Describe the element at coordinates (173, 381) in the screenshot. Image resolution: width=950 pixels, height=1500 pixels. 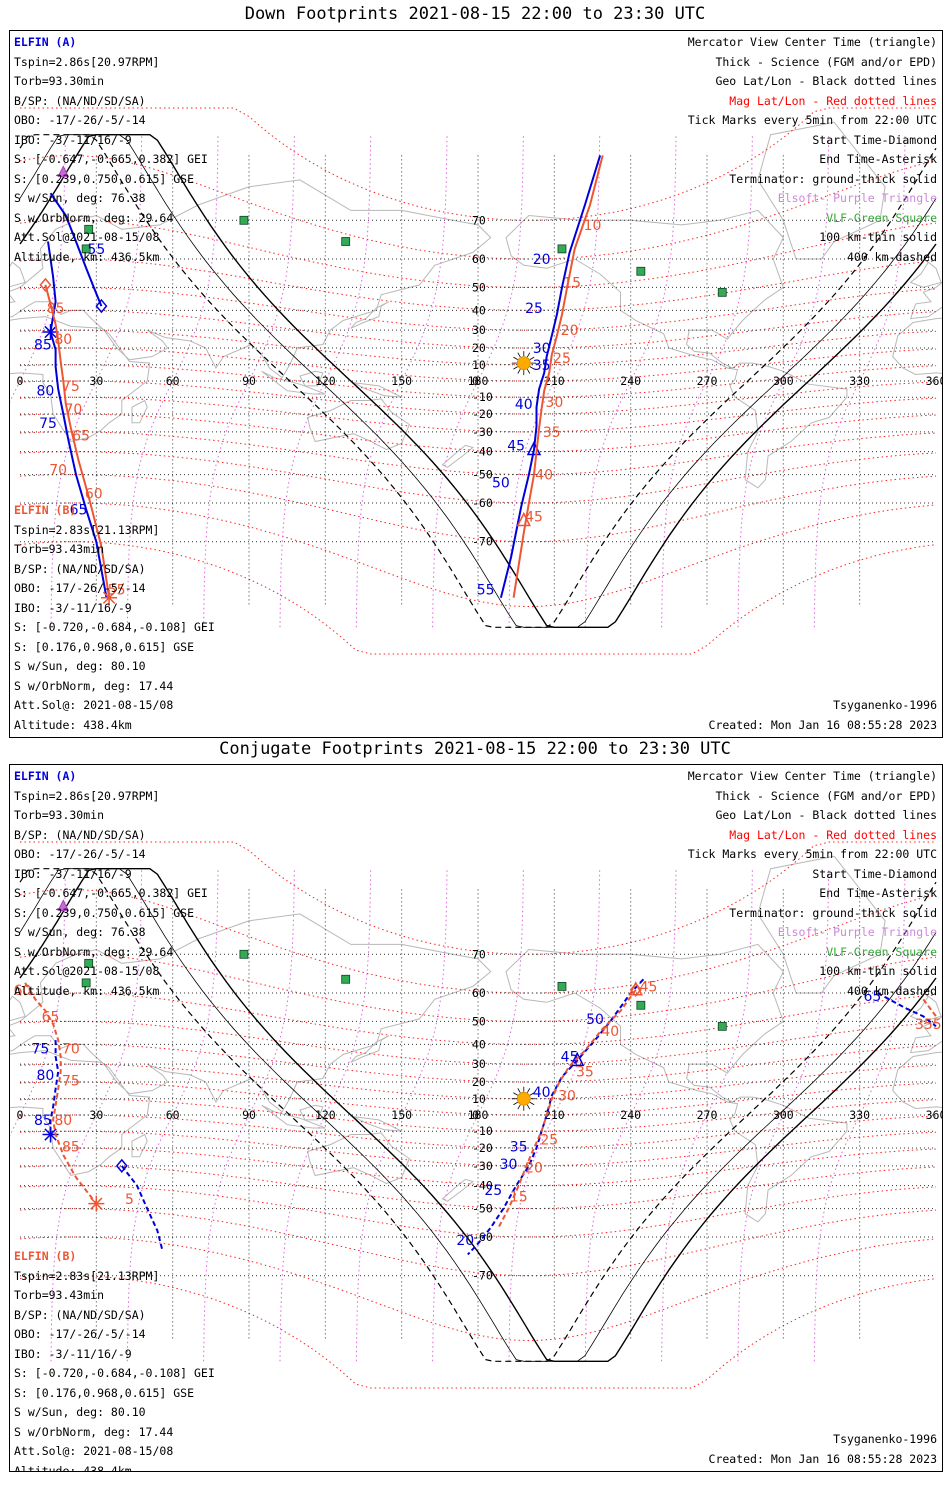
I see `x-tick-label: 60` at that location.